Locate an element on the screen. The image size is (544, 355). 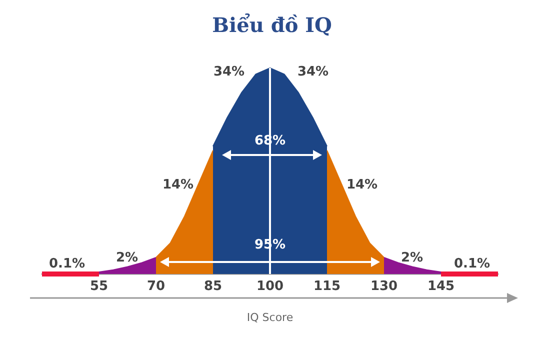
x-tick-label: 55 is located at coordinates (99, 286).